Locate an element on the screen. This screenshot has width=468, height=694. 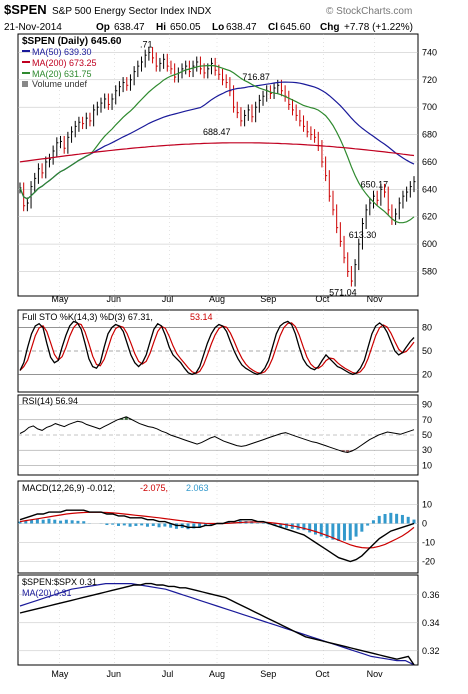
ratio-panel is located at coordinates (218, 620).